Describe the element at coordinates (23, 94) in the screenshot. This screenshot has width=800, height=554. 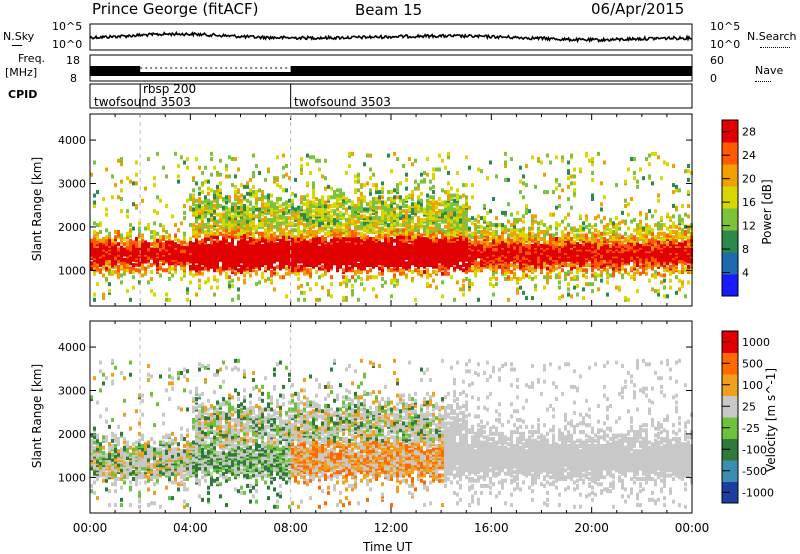
I see `cpid-label: CPID` at that location.